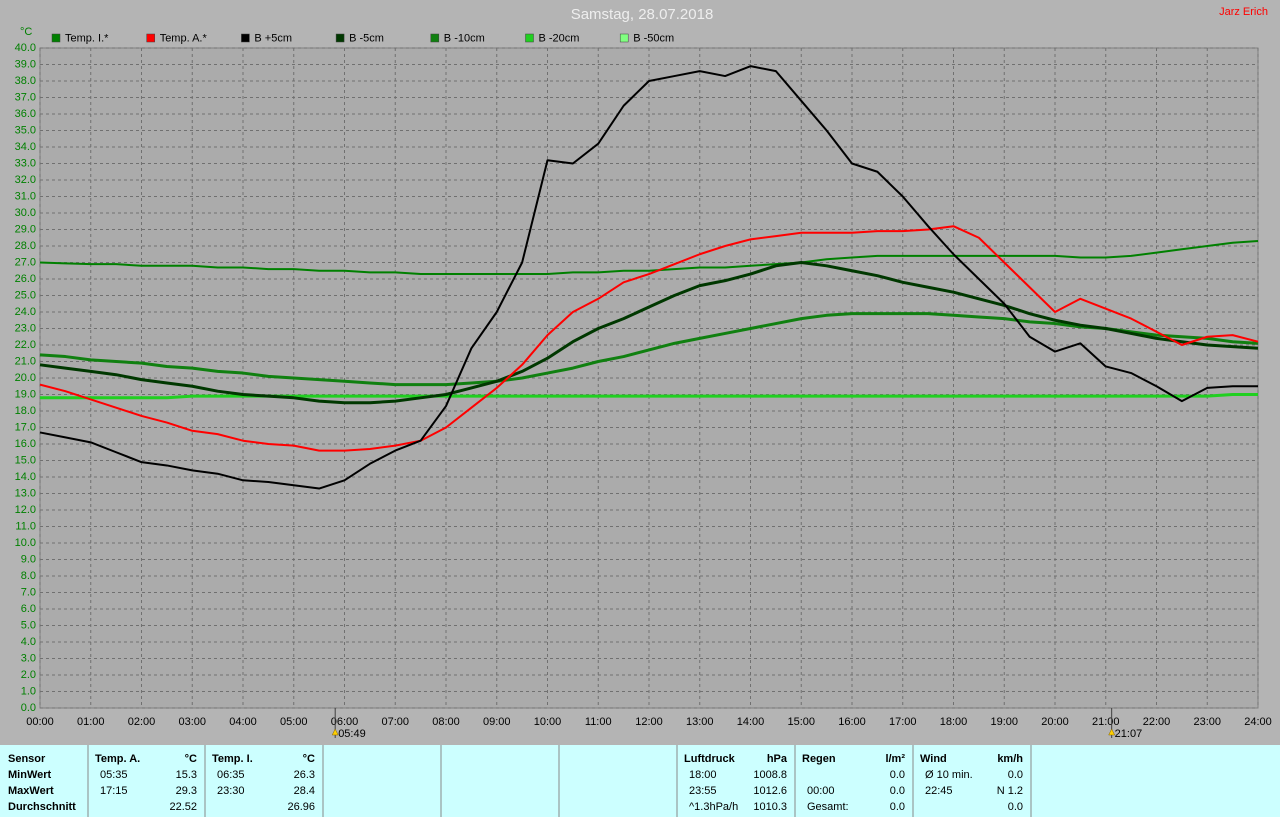 The width and height of the screenshot is (1280, 817). I want to click on y-tick-label: 26.0, so click(25, 279).